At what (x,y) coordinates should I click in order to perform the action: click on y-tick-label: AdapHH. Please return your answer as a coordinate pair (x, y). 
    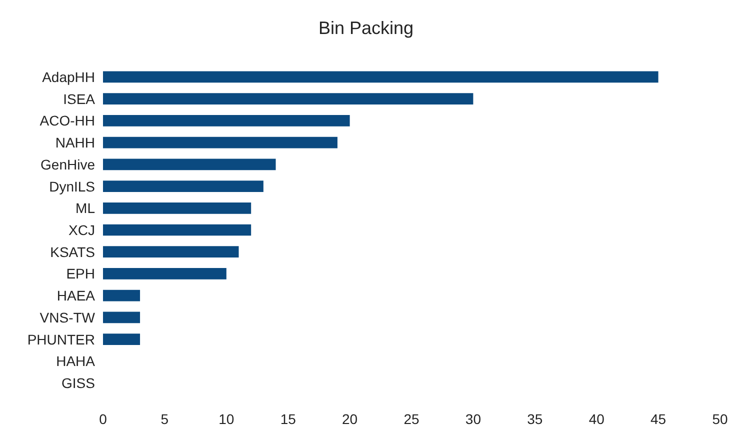
    Looking at the image, I should click on (68, 76).